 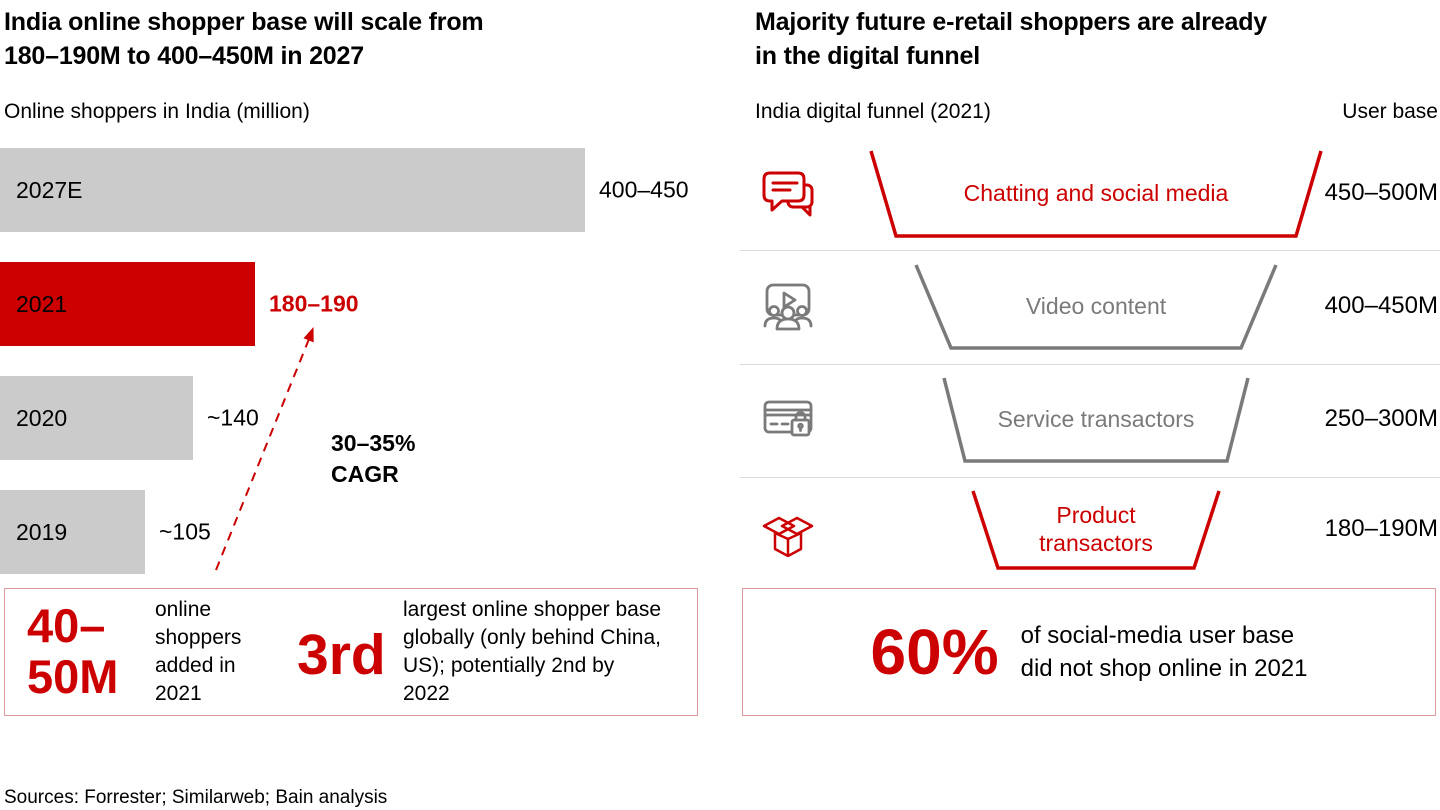 I want to click on funnel-label: Chatting and social media, so click(x=1096, y=193).